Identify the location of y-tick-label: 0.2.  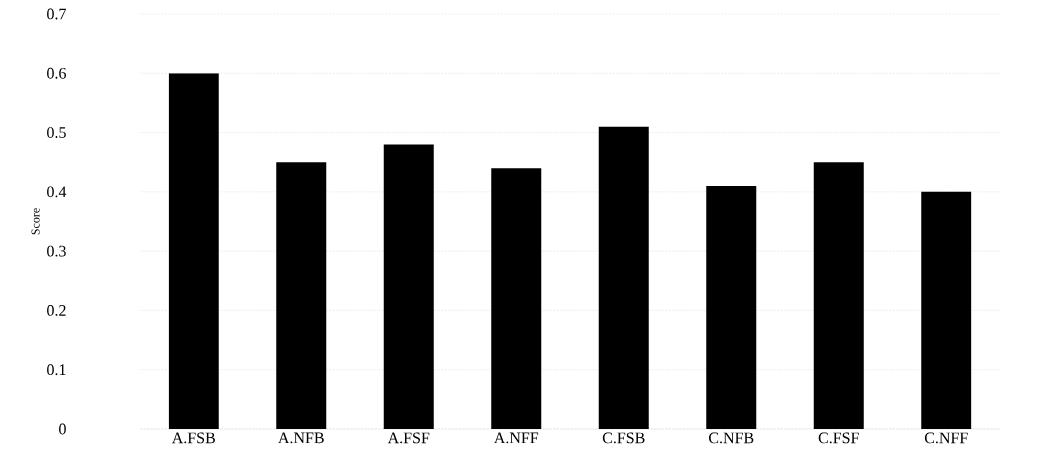
(56, 310).